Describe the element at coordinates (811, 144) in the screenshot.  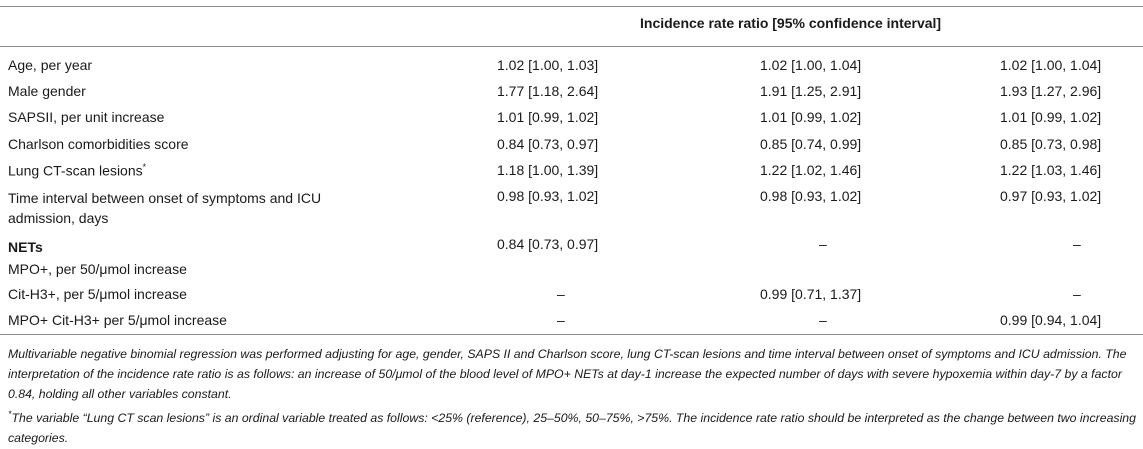
I see `cell-model-2: 0.85 [0.74, 0.99]` at that location.